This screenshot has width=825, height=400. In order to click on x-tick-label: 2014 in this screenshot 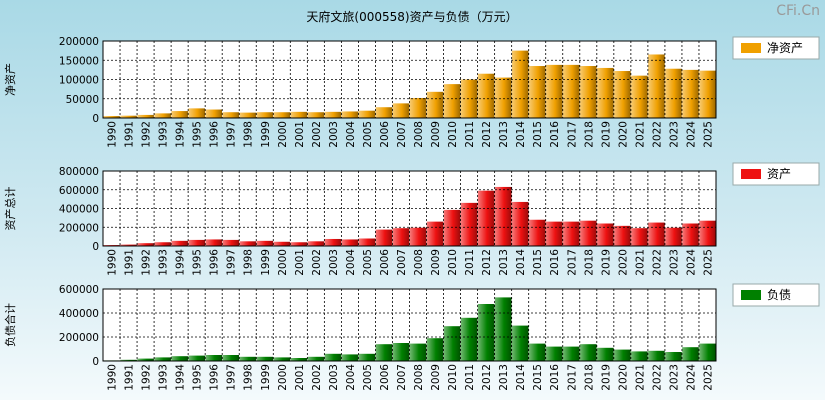, I will do `click(521, 377)`.